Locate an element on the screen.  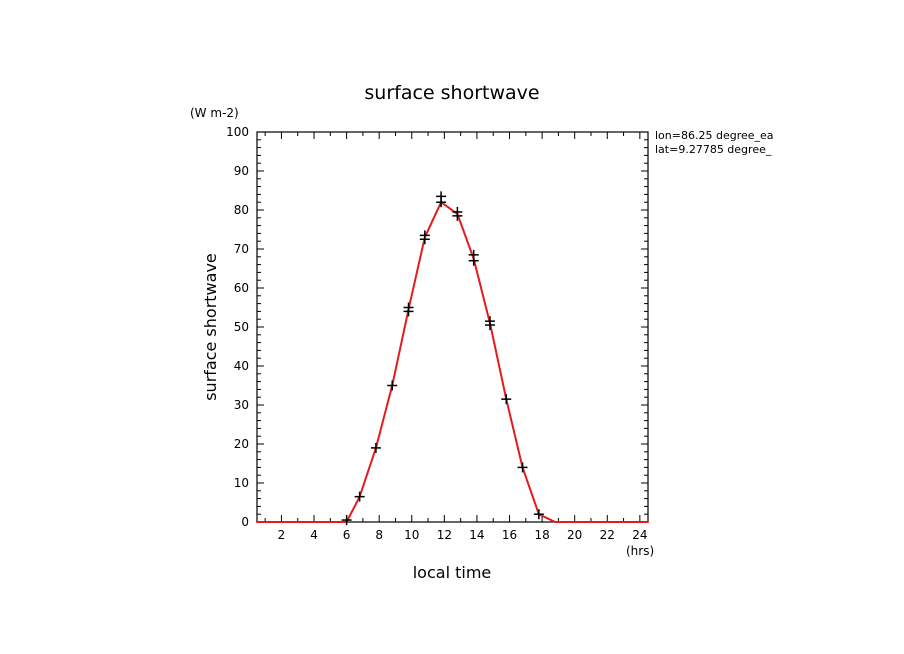
x-axis-label: local time is located at coordinates (452, 572).